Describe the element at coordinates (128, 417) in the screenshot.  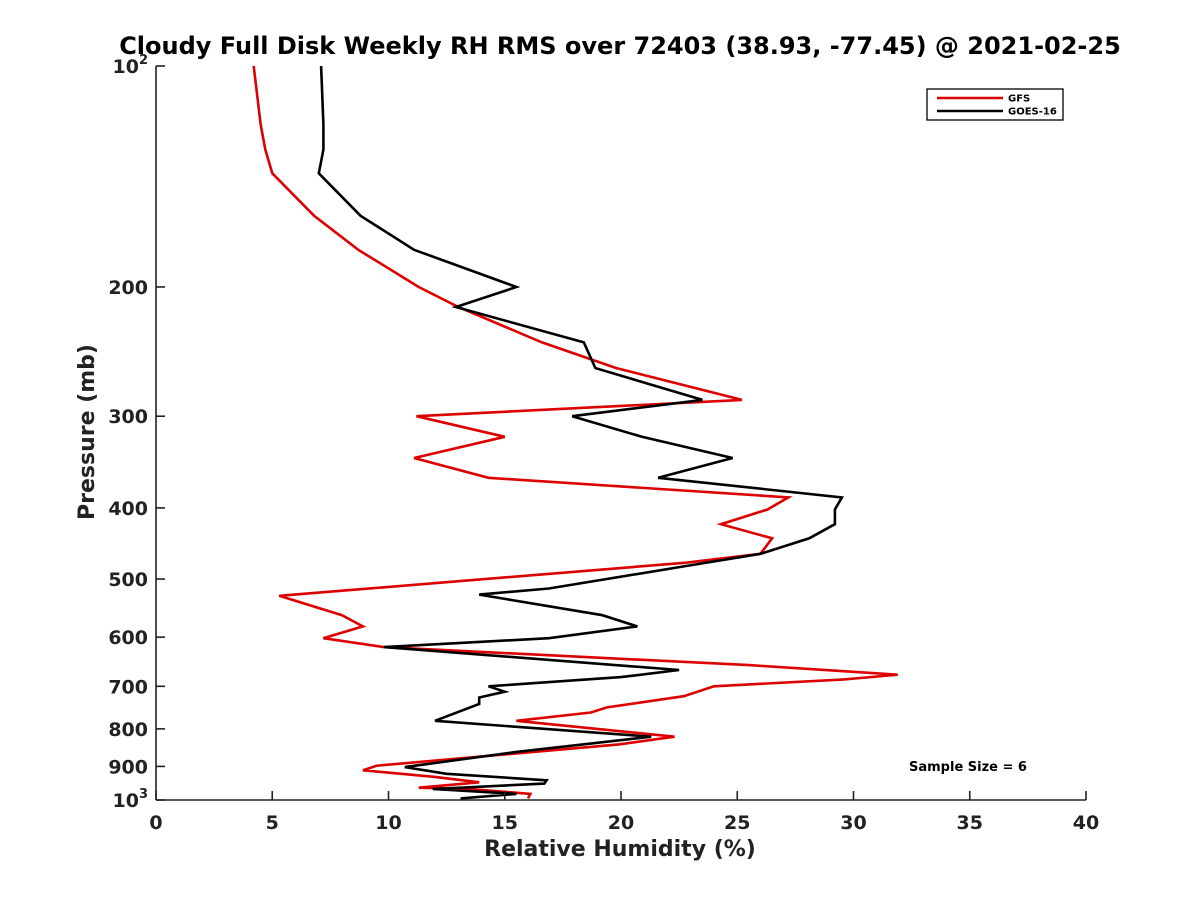
I see `y-tick-label: 300` at that location.